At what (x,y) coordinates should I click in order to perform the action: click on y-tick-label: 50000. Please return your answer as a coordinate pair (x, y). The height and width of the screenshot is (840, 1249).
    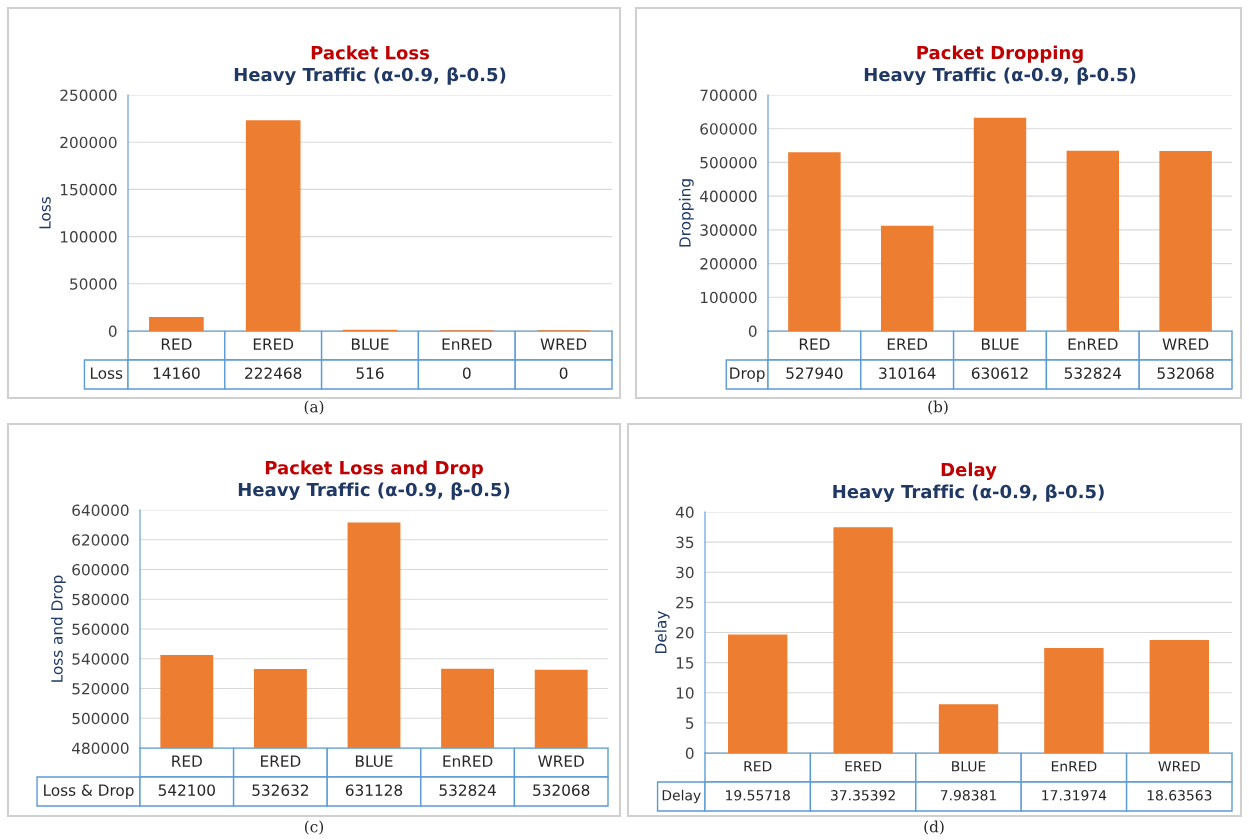
    Looking at the image, I should click on (93, 284).